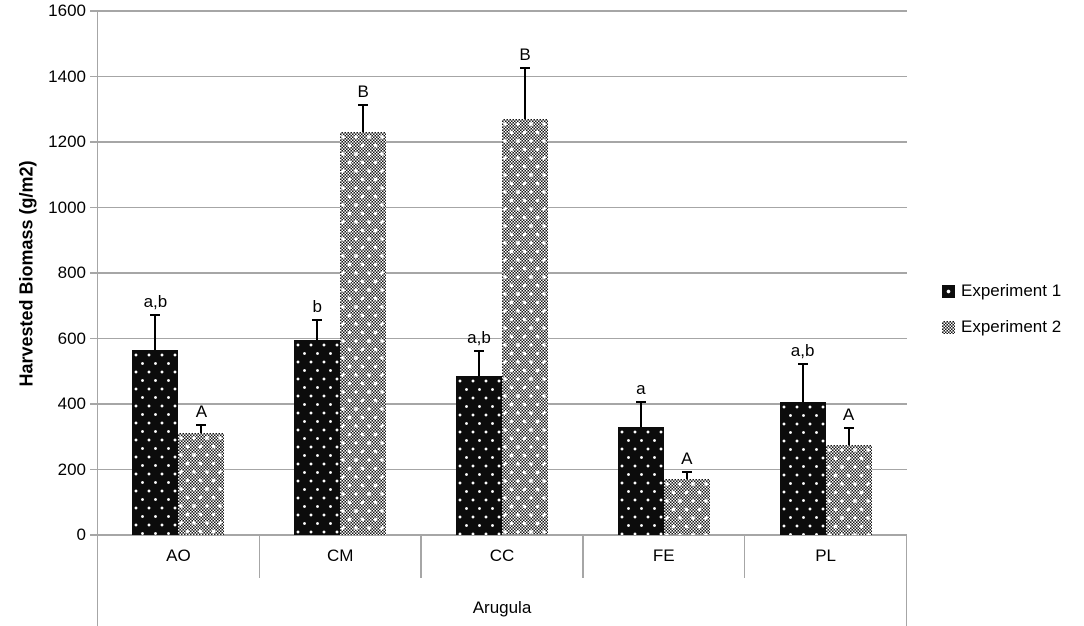 The width and height of the screenshot is (1084, 626). Describe the element at coordinates (848, 489) in the screenshot. I see `bar-pl-exp2` at that location.